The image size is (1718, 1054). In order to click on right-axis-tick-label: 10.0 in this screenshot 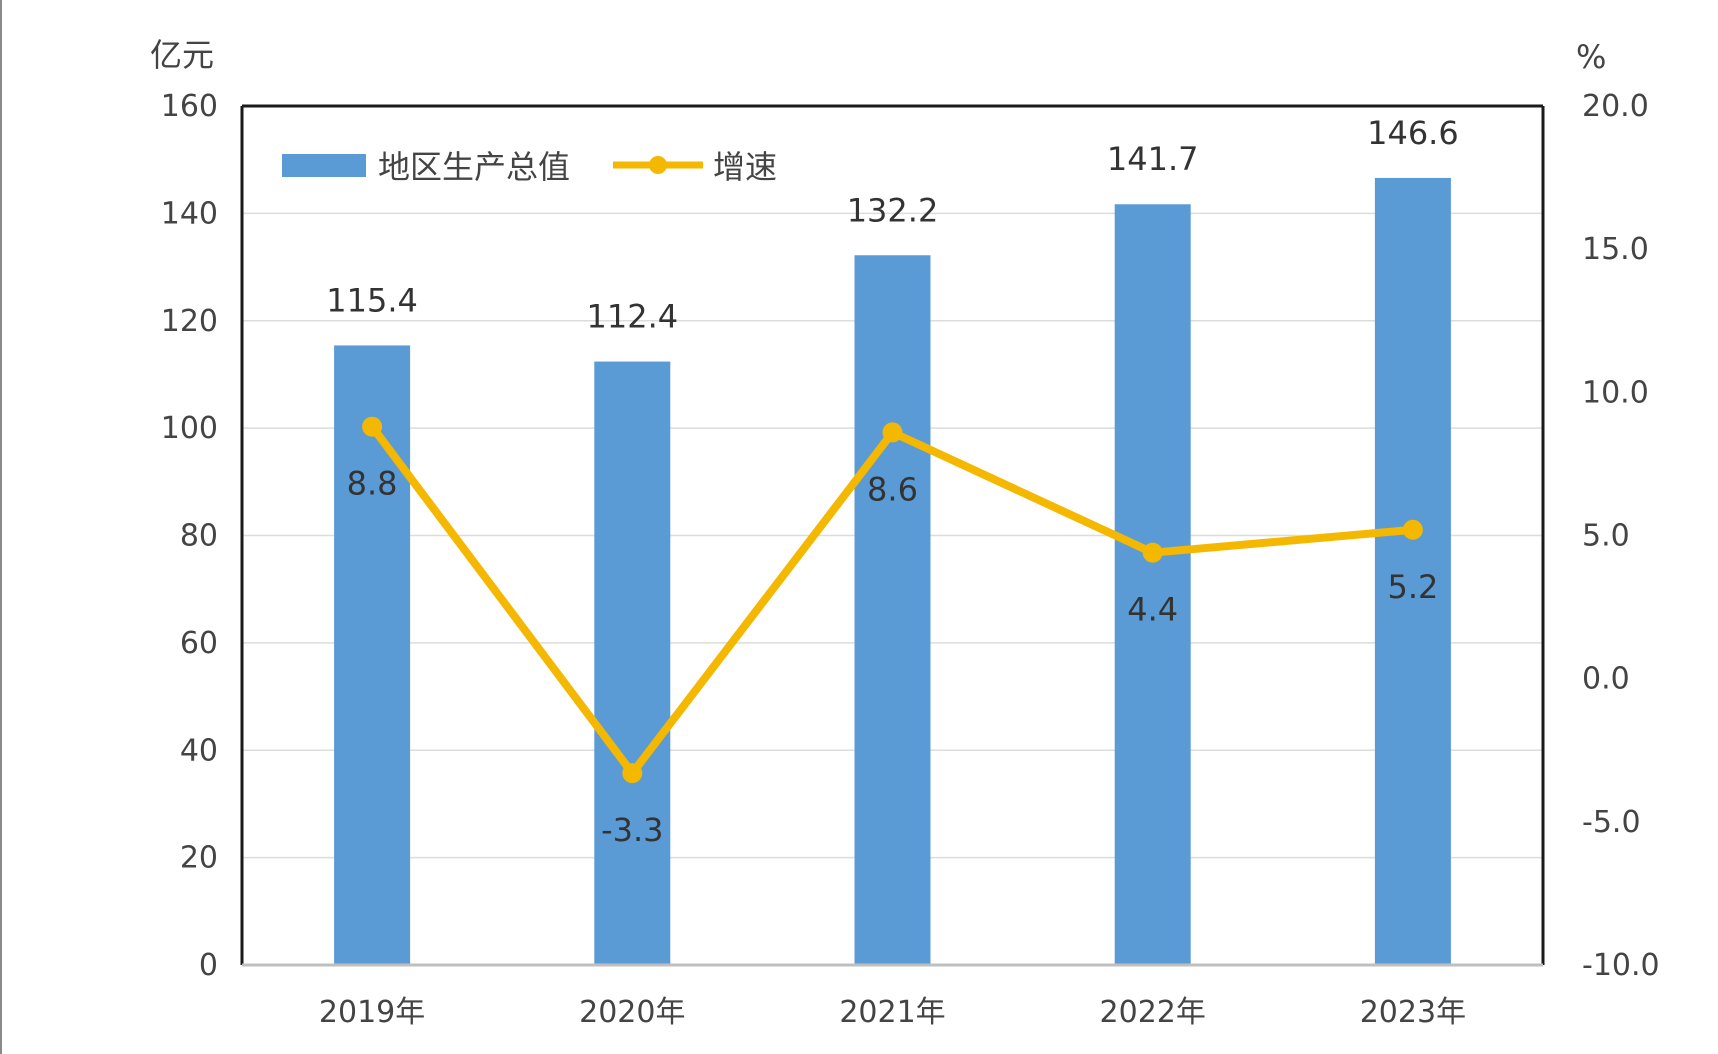, I will do `click(1615, 392)`.